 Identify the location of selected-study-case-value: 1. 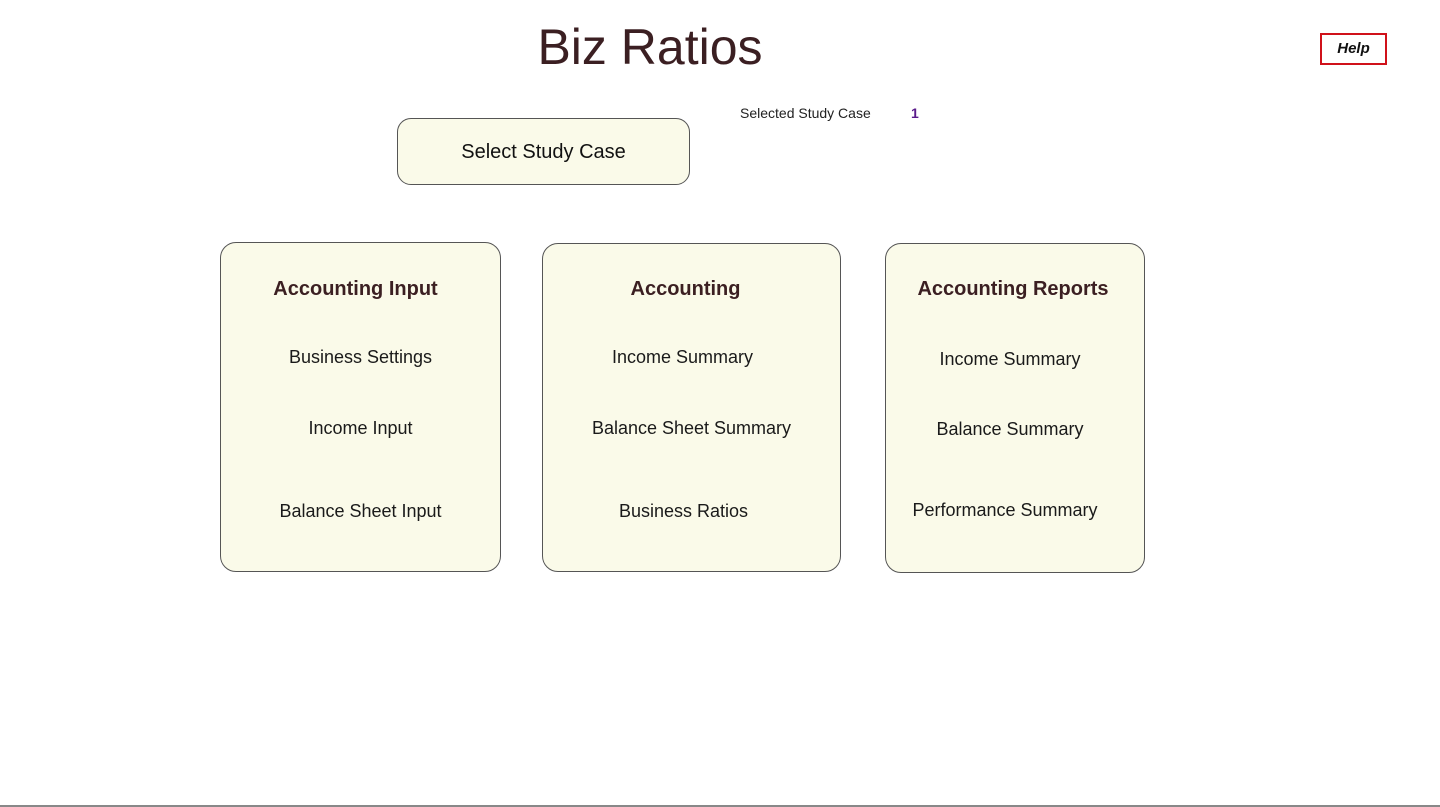
(915, 113).